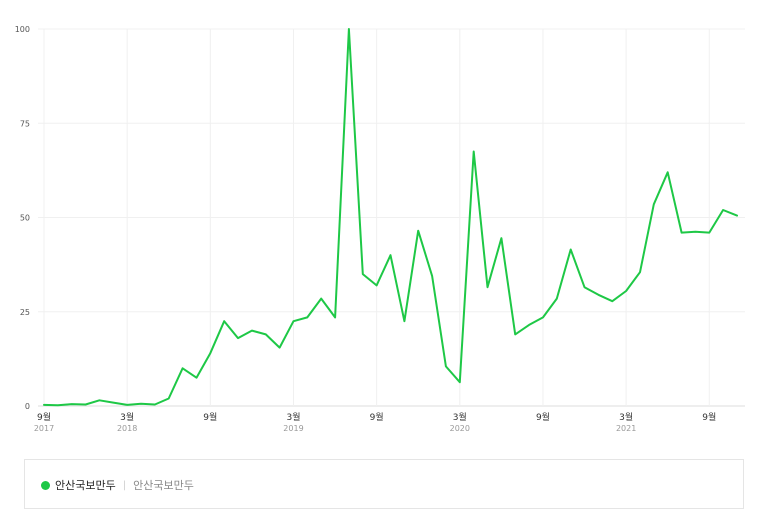  Describe the element at coordinates (85, 485) in the screenshot. I see `legend-series-name: 안산국보만두` at that location.